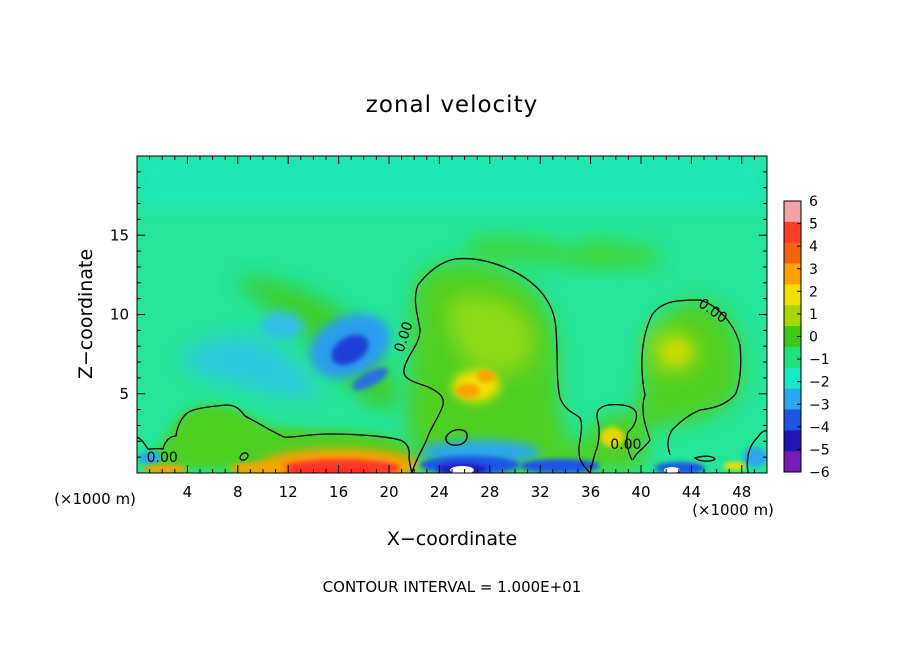 The height and width of the screenshot is (654, 904). I want to click on y-tick-label-1: 10, so click(119, 315).